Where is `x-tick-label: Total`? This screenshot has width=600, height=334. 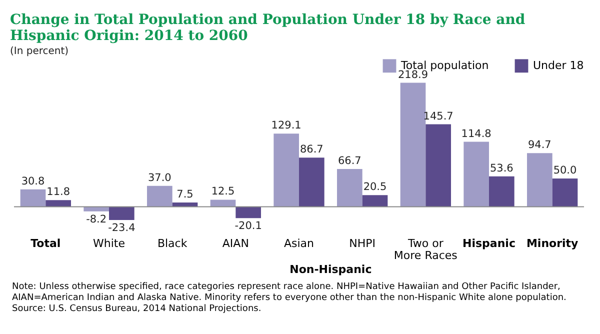 x-tick-label: Total is located at coordinates (45, 243).